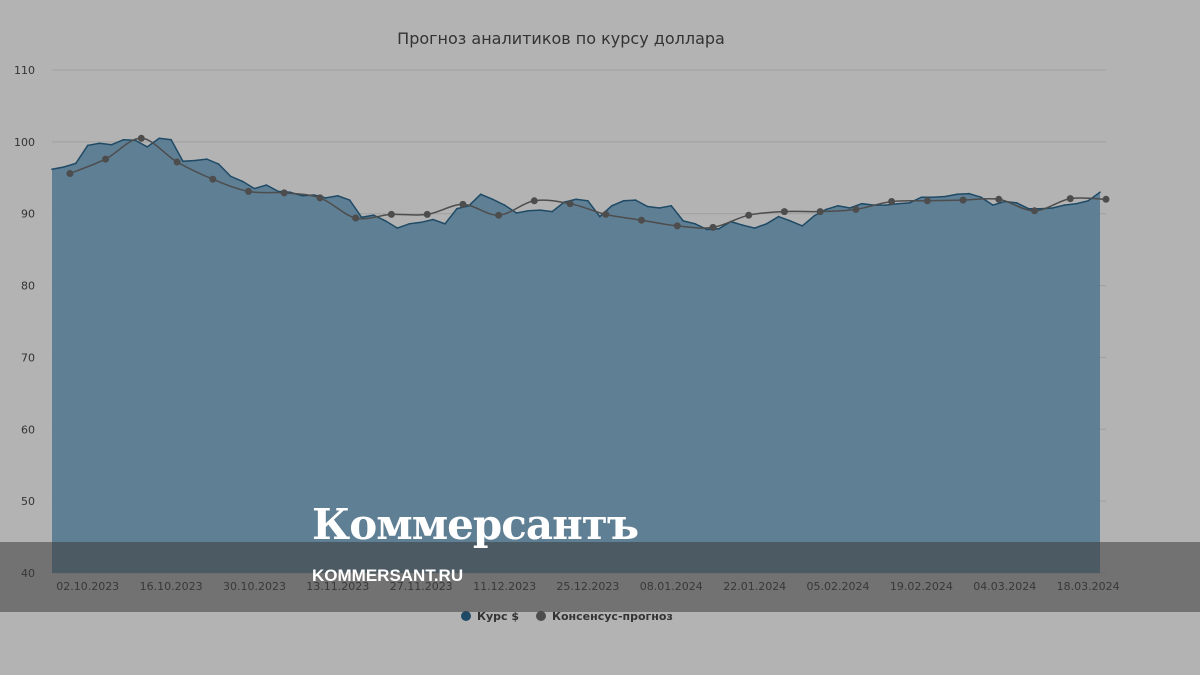  What do you see at coordinates (475, 524) in the screenshot?
I see `watermark-brand: Коммерсантъ` at bounding box center [475, 524].